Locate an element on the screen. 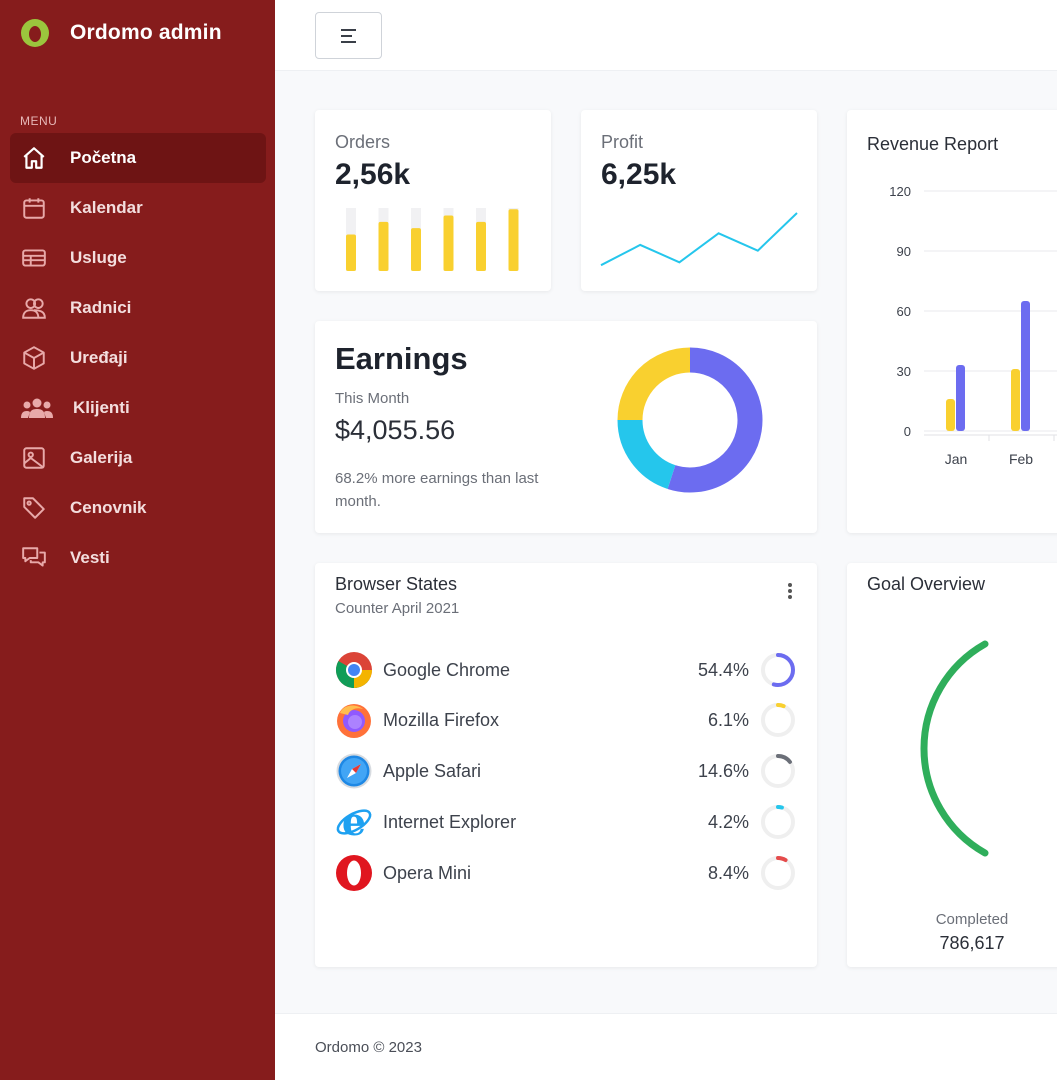  orders-bar-chart is located at coordinates (432, 239).